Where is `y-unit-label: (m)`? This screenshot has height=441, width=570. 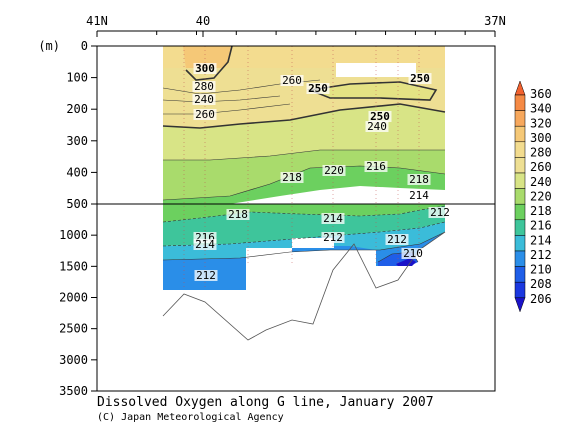 y-unit-label: (m) is located at coordinates (49, 46).